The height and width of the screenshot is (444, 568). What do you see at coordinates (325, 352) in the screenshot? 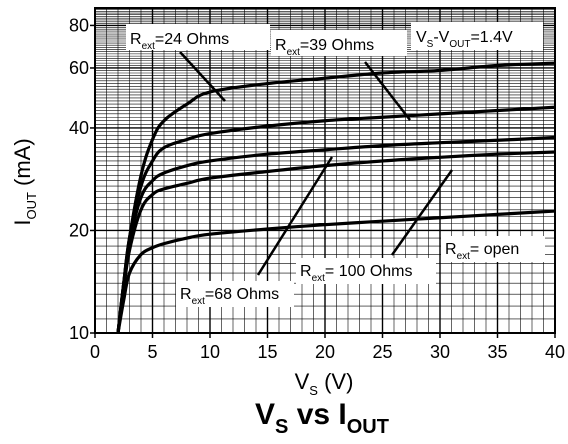
I see `x-tick-label: 20` at bounding box center [325, 352].